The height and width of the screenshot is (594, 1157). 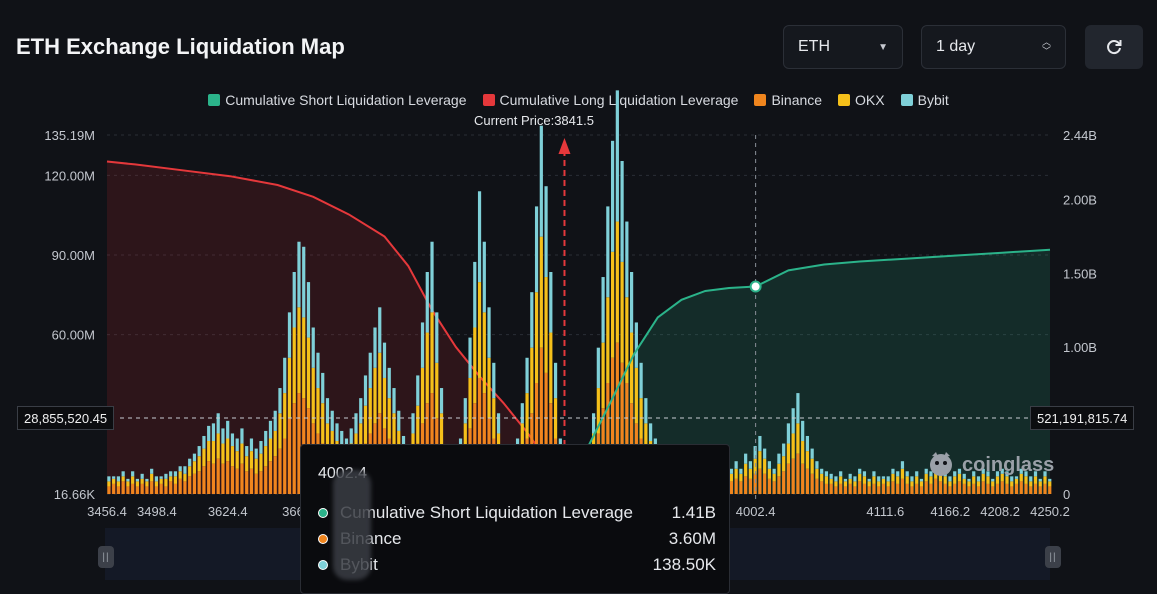 What do you see at coordinates (1053, 557) in the screenshot?
I see `zoom-right-handle: ||` at bounding box center [1053, 557].